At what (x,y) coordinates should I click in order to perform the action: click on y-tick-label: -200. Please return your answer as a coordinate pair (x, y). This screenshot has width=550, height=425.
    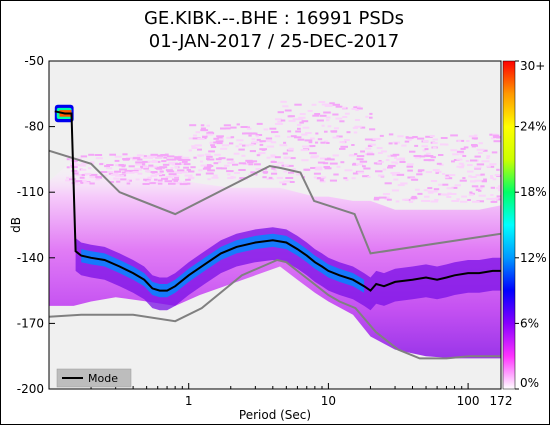
    Looking at the image, I should click on (30, 389).